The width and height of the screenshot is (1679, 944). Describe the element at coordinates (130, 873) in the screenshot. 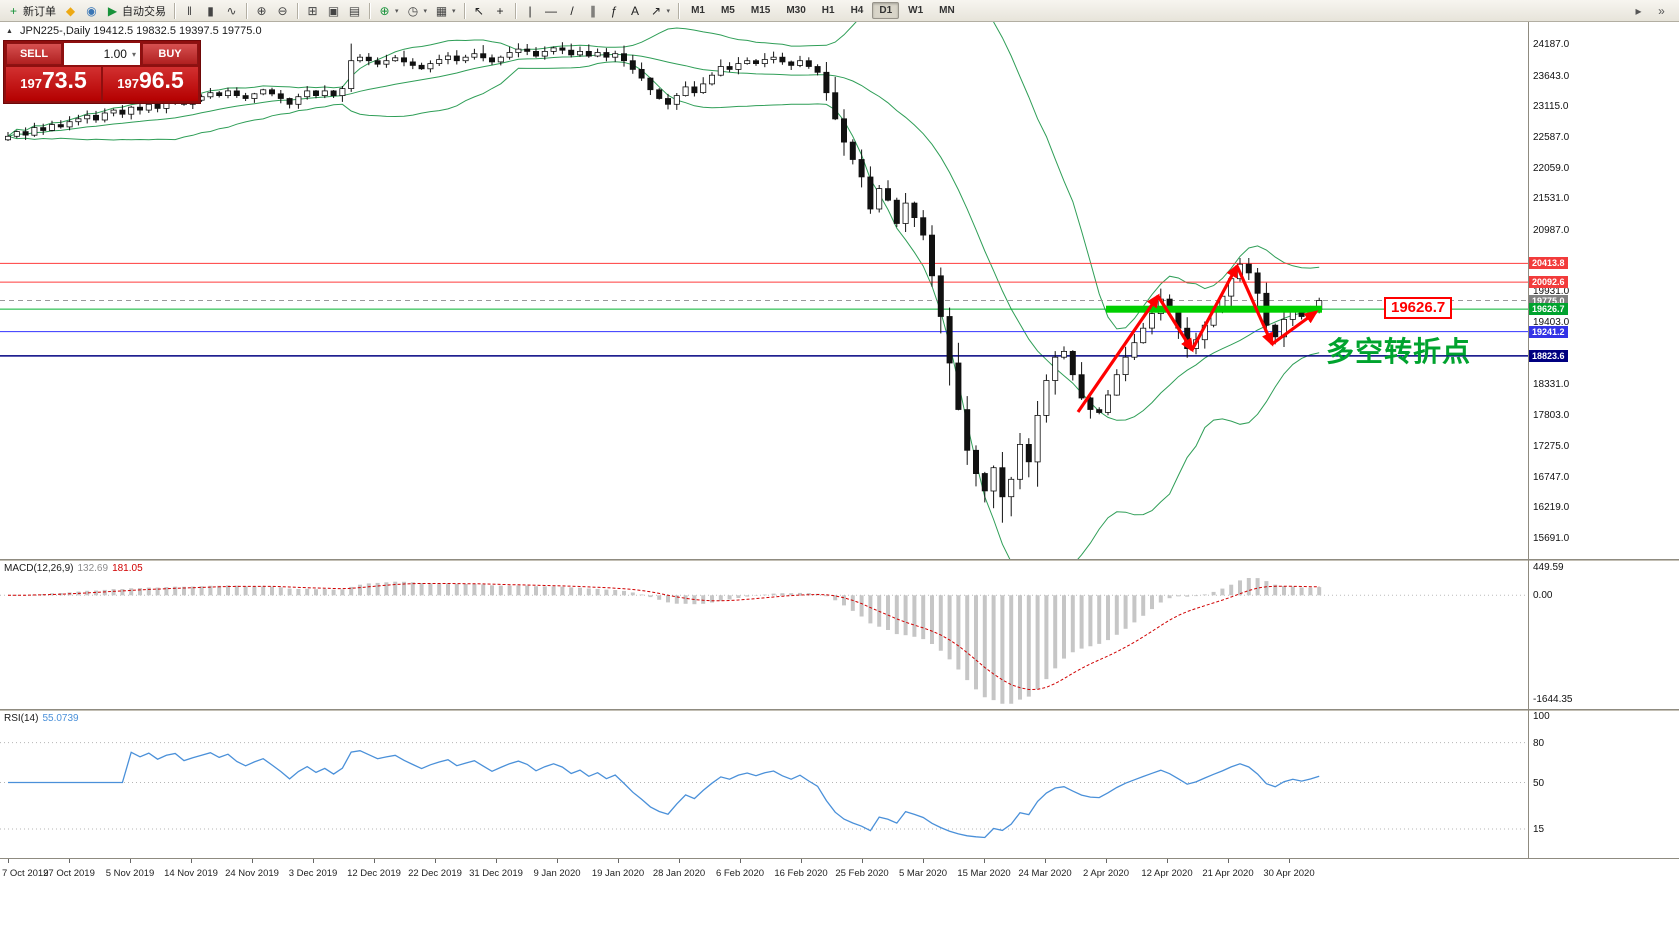

I see `date-axis-label: 5 Nov 2019` at that location.